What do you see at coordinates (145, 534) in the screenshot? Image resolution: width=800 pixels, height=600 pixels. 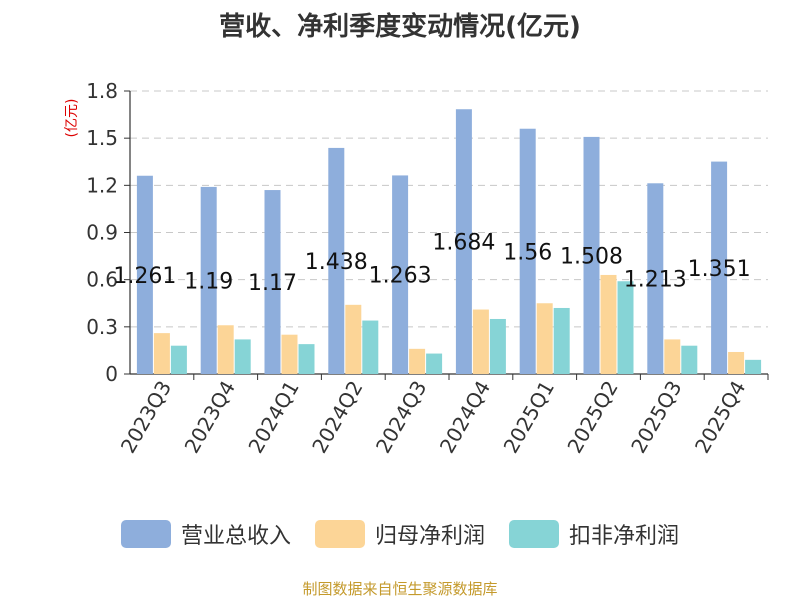 I see `legend-swatch-revenue` at bounding box center [145, 534].